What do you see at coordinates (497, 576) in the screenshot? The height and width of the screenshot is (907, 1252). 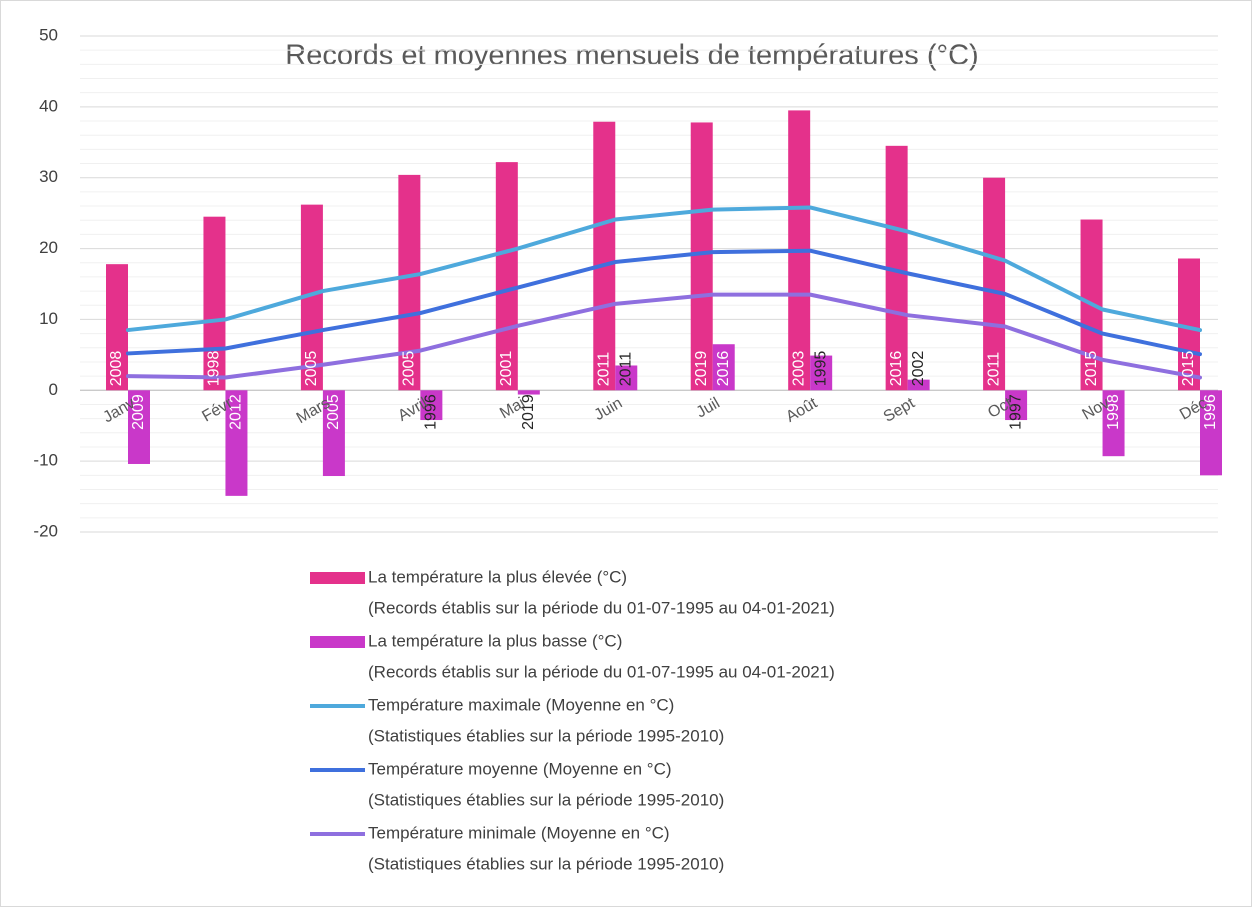 I see `legend-label: La température la plus élevée (°C)` at bounding box center [497, 576].